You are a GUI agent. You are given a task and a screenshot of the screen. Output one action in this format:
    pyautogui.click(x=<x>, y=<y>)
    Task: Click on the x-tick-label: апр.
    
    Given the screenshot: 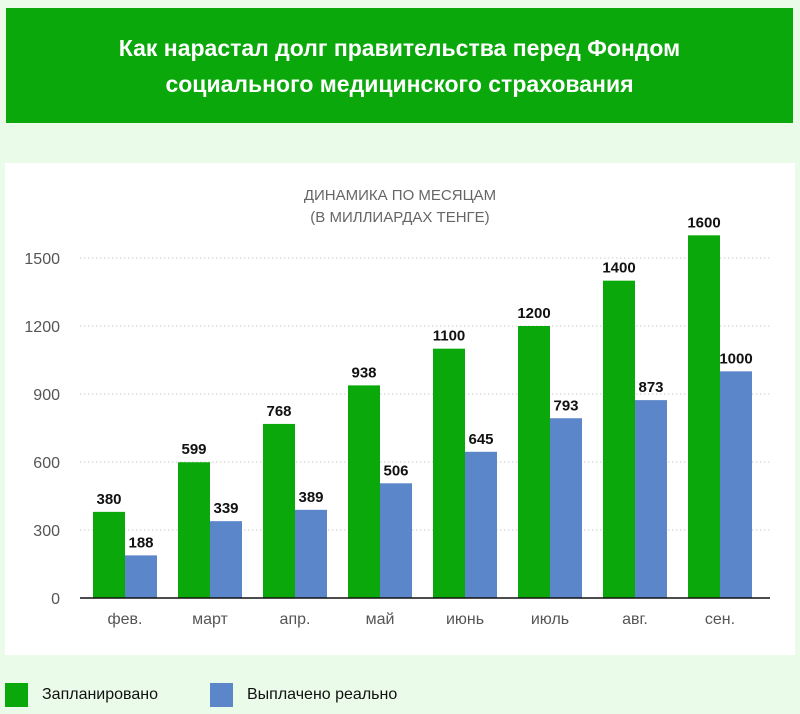 What is the action you would take?
    pyautogui.click(x=295, y=619)
    